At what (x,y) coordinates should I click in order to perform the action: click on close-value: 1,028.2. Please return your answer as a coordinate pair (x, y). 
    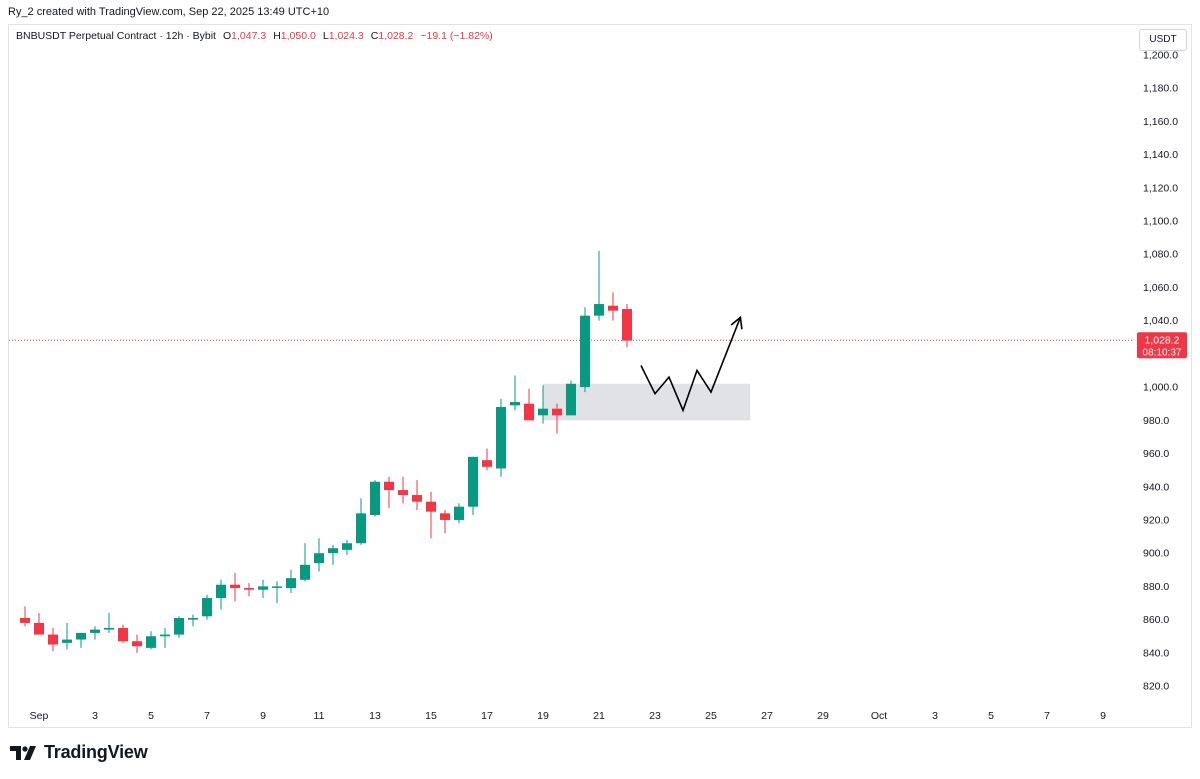
    Looking at the image, I should click on (396, 36).